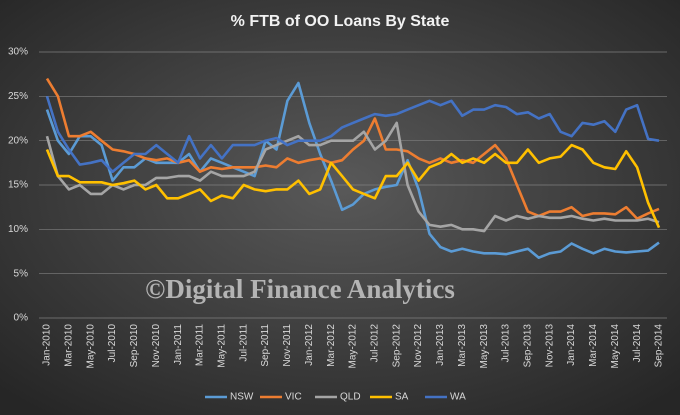  What do you see at coordinates (134, 346) in the screenshot?
I see `x-tick-label: Sep-2010` at bounding box center [134, 346].